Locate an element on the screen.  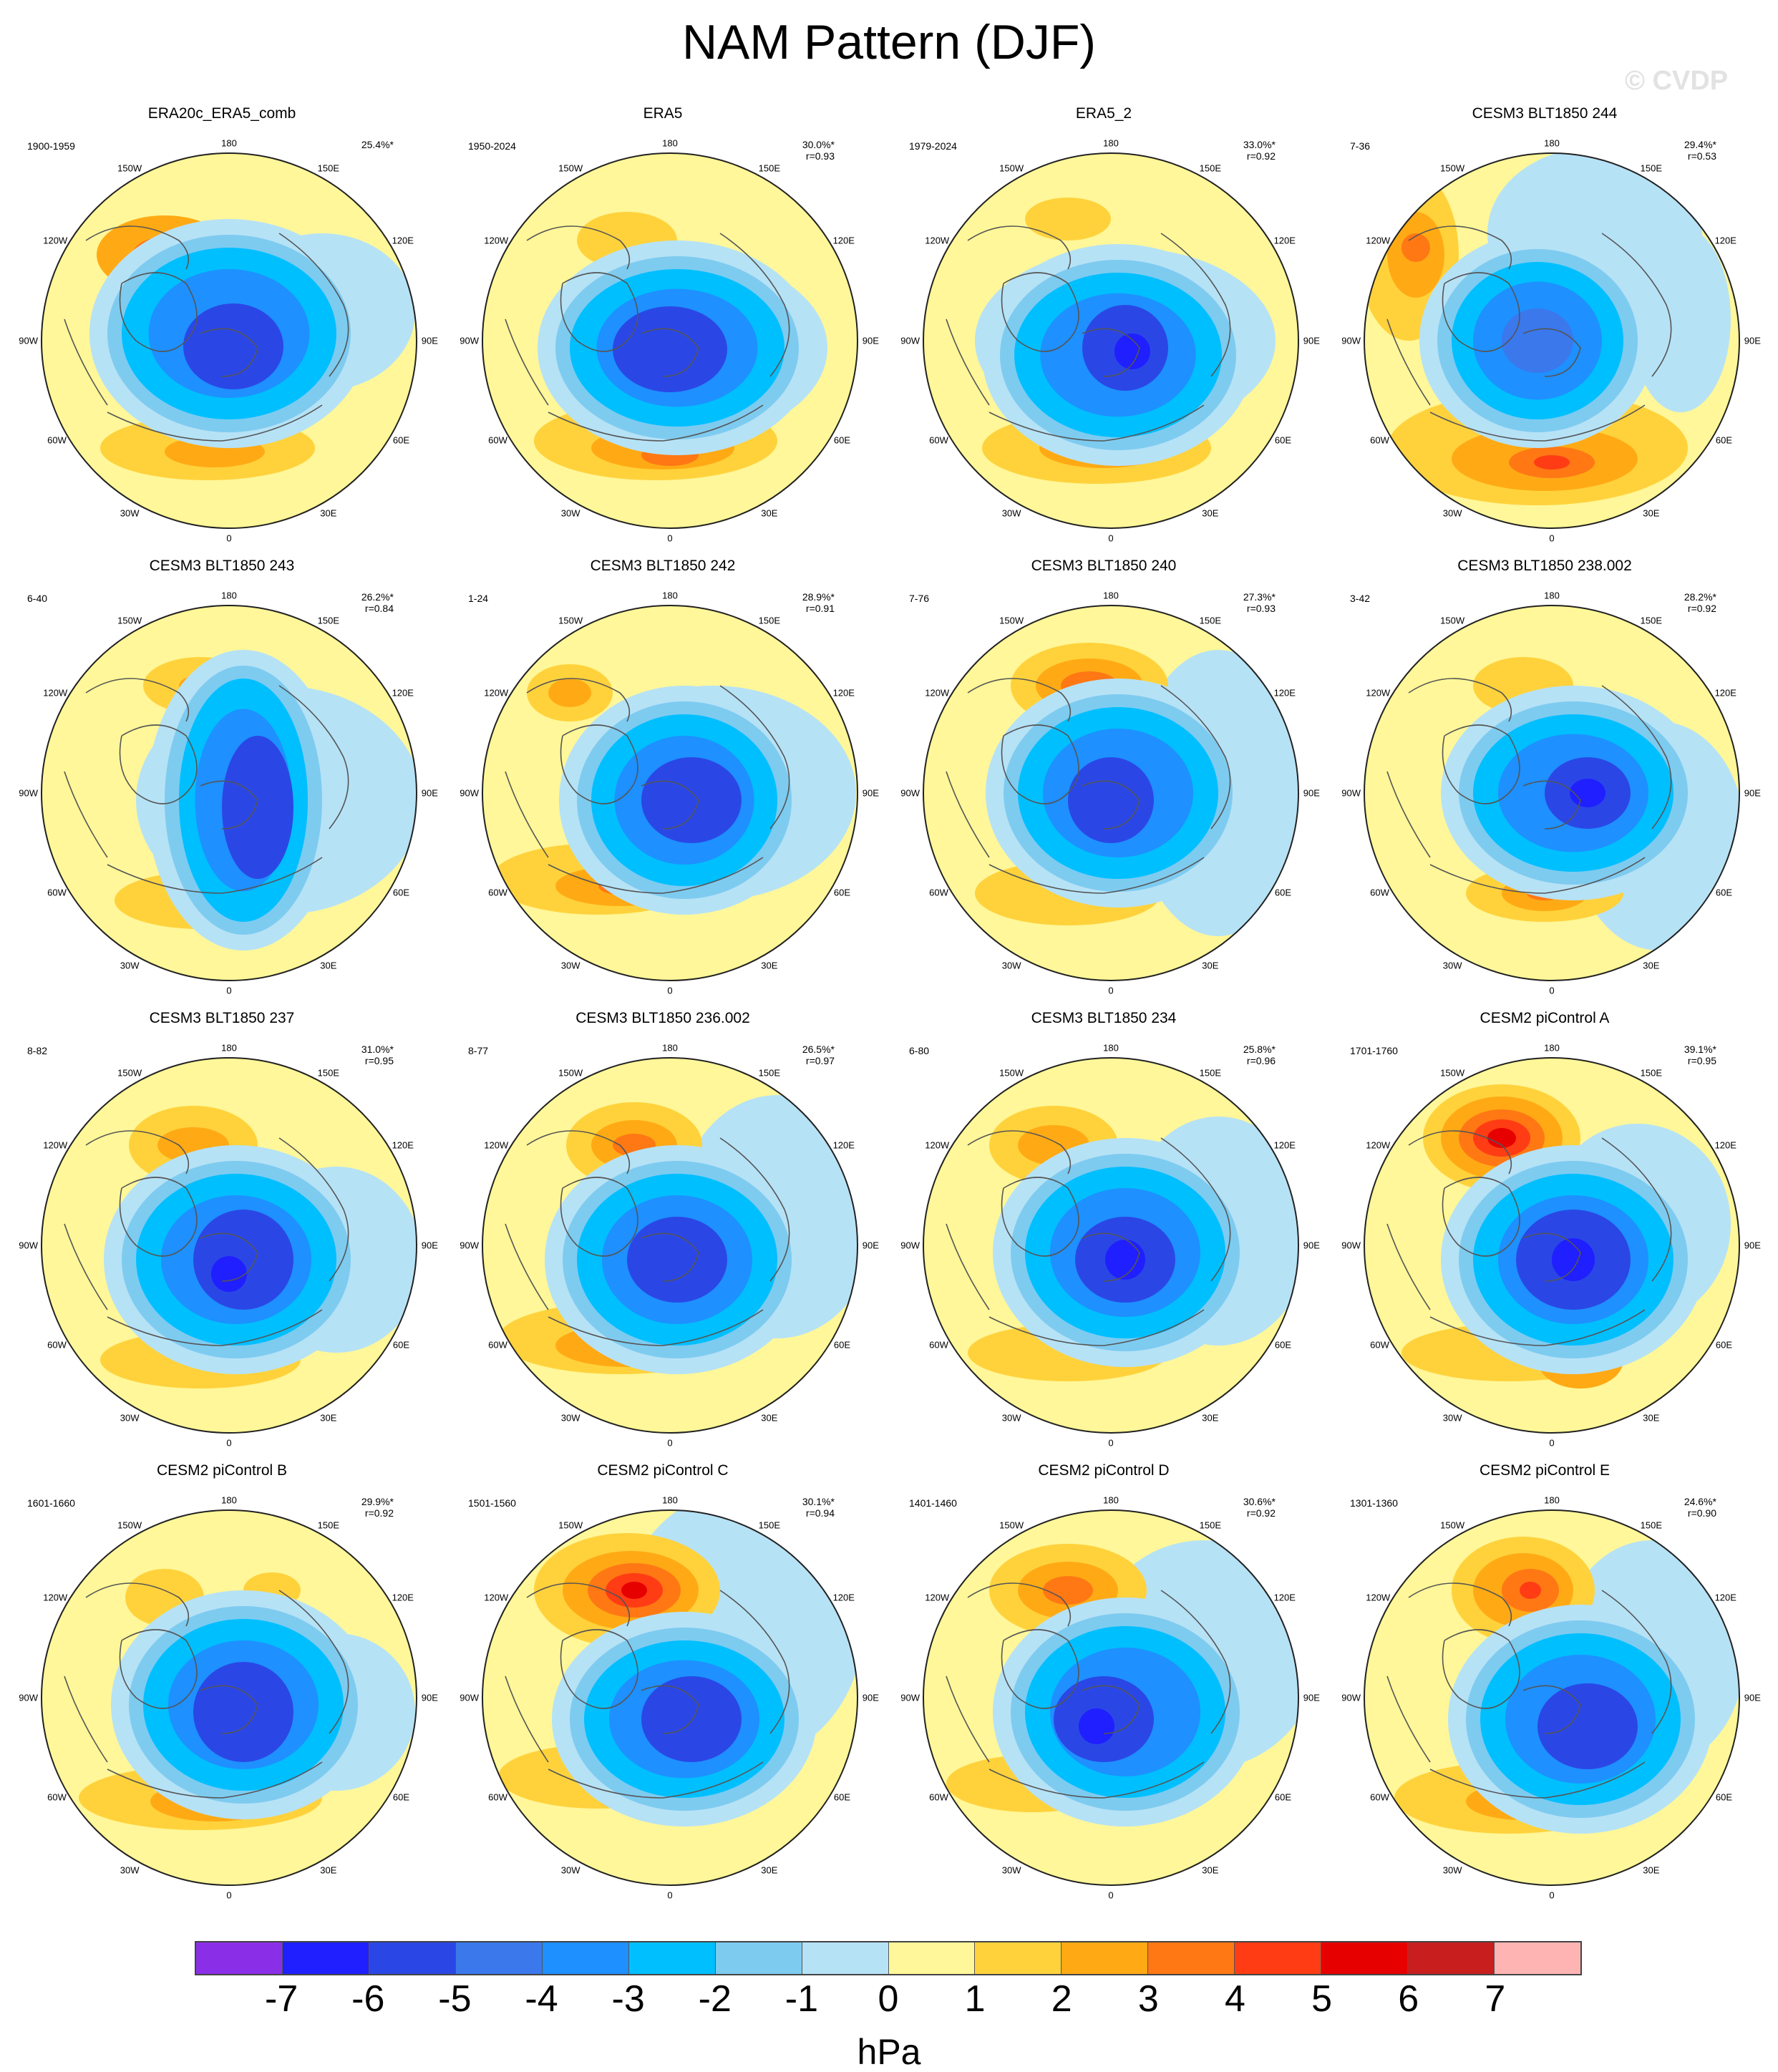
panel-period: 3-42 is located at coordinates (1360, 598).